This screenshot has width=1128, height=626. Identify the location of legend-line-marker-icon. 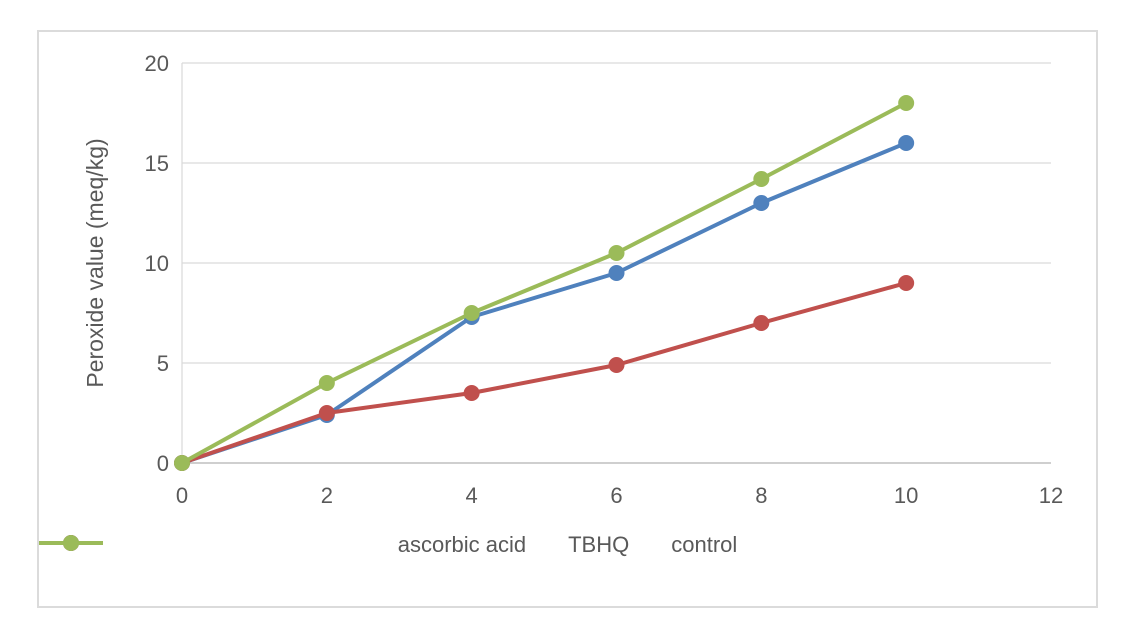
(71, 543).